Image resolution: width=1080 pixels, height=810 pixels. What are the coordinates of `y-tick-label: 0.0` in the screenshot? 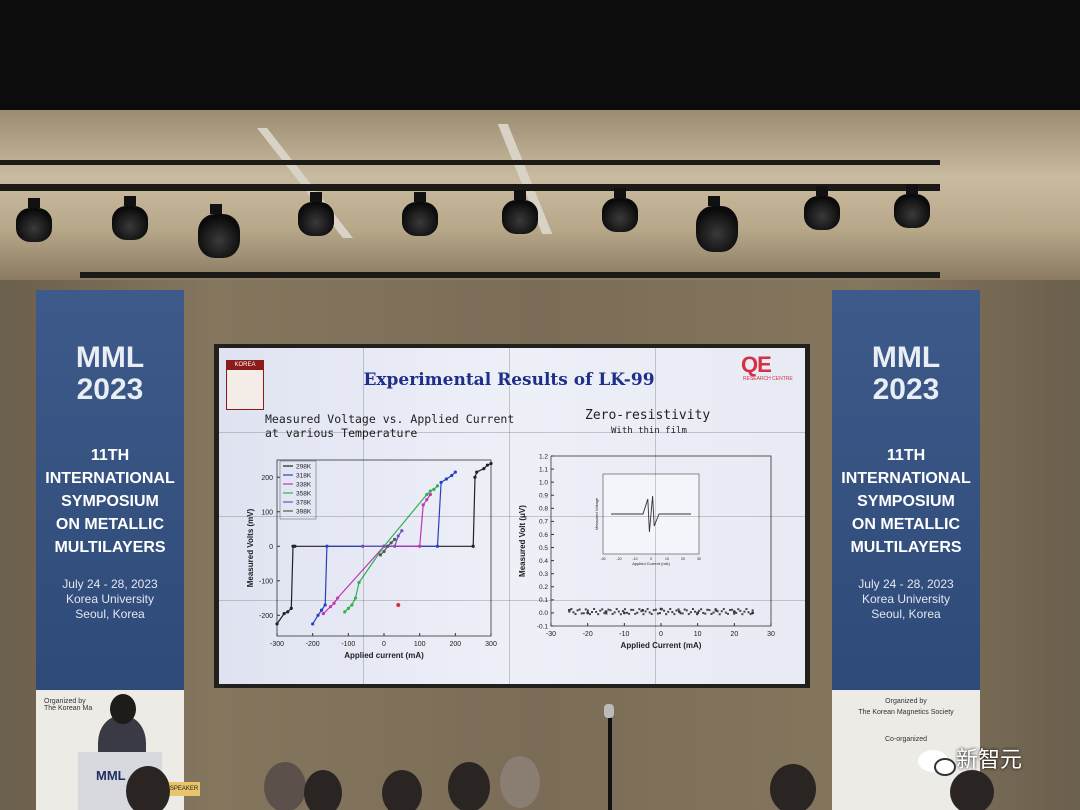 It's located at (543, 613).